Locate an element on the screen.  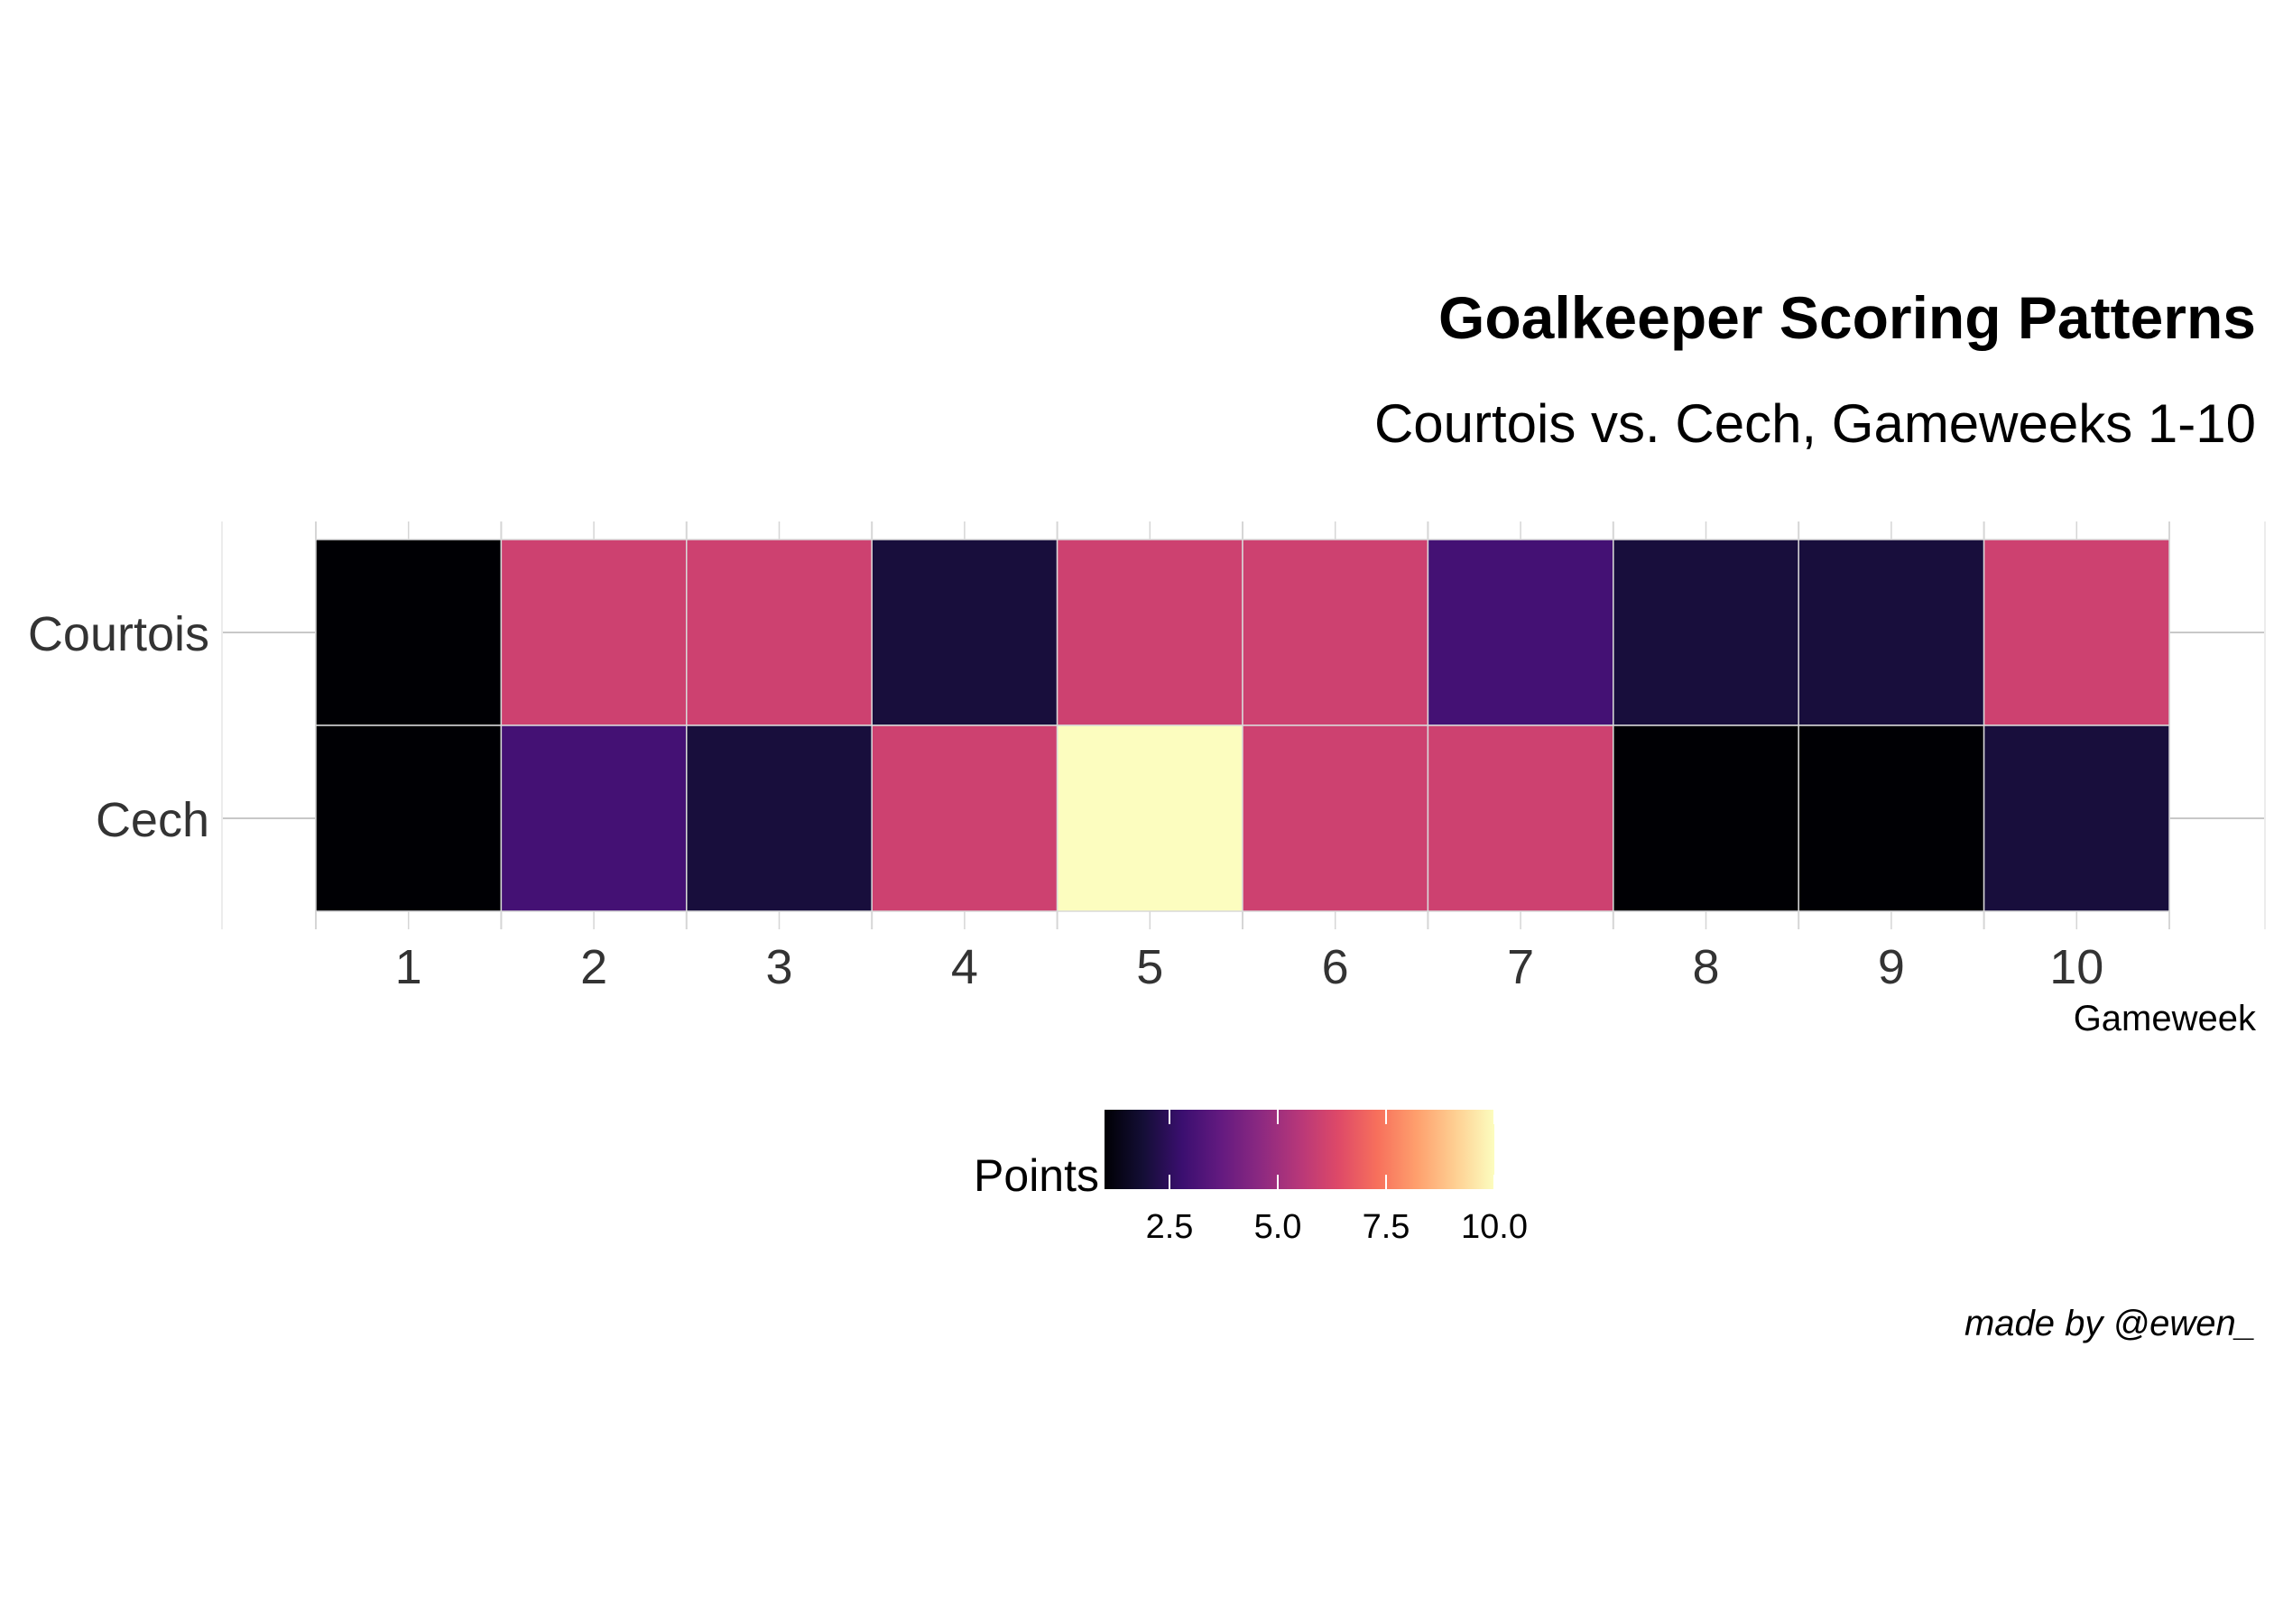
chart-title: Goalkeeper Scoring Patterns is located at coordinates (1847, 318).